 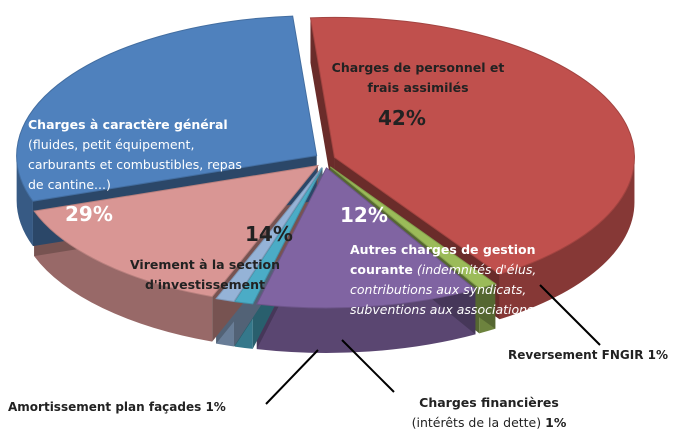 I want to click on note-label: (intérêts de la dette), so click(x=476, y=422).